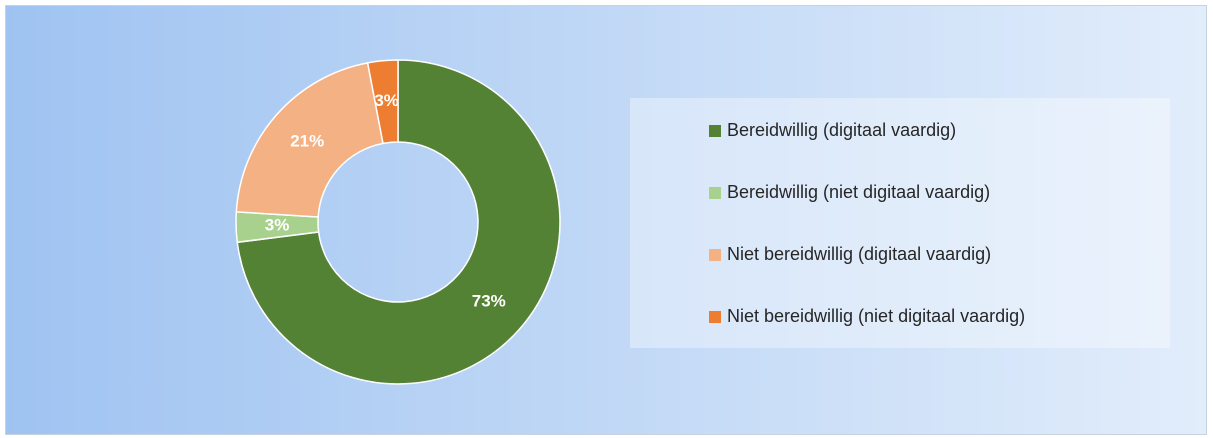 The width and height of the screenshot is (1213, 438). Describe the element at coordinates (307, 140) in the screenshot. I see `value-label: 21%` at that location.